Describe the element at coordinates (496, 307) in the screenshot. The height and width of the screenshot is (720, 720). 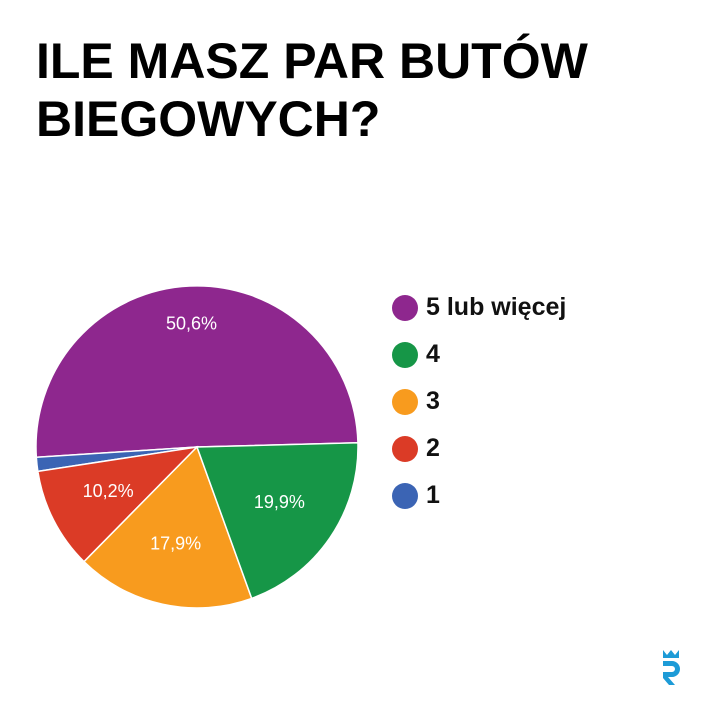
I see `legend-label-5-plus: 5 lub więcej` at that location.